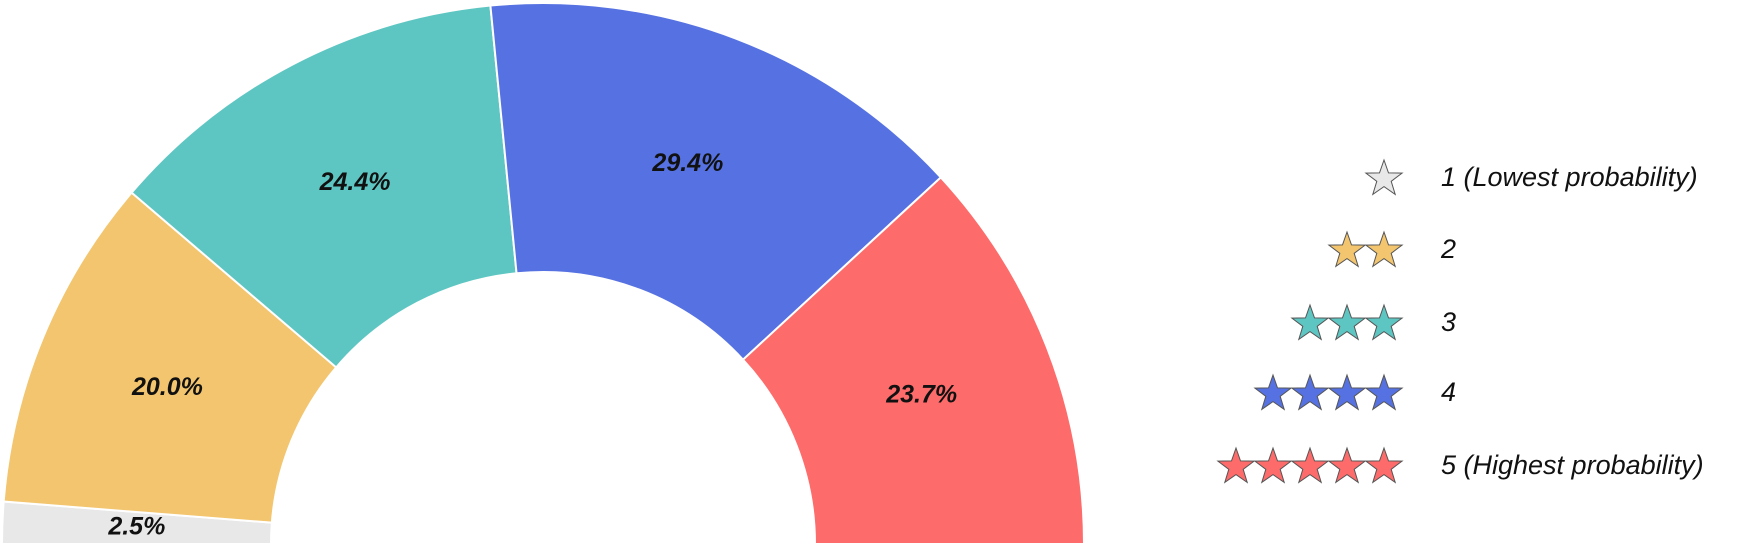 The image size is (1752, 546). What do you see at coordinates (1448, 249) in the screenshot?
I see `legend-label: 2` at bounding box center [1448, 249].